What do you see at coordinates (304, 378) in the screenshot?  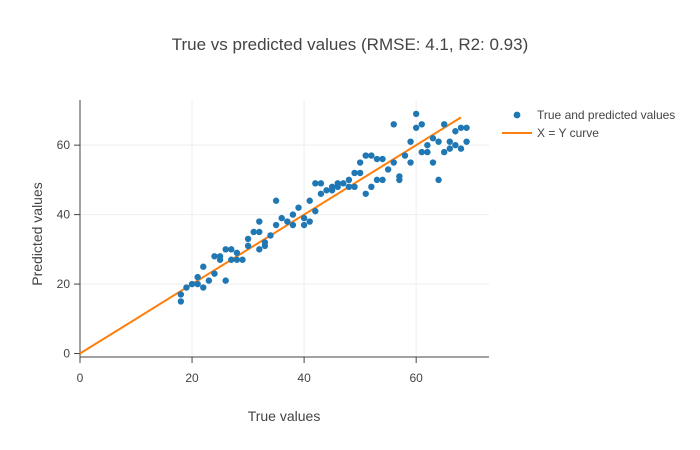 I see `x-tick-label-2: 40` at bounding box center [304, 378].